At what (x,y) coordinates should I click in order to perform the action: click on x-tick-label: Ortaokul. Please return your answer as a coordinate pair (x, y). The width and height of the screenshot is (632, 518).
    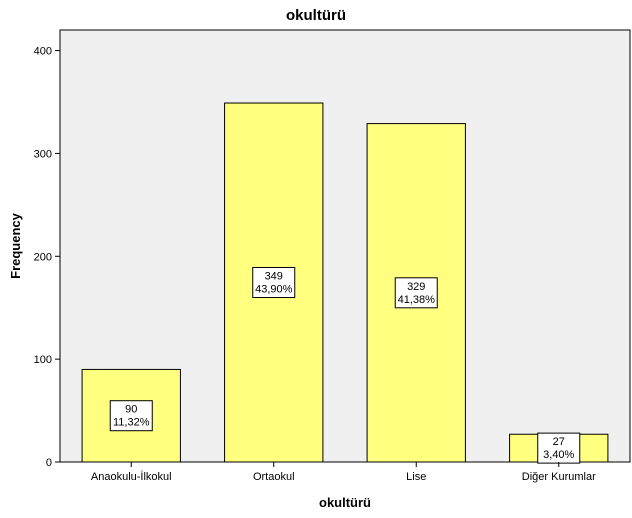
    Looking at the image, I should click on (274, 477).